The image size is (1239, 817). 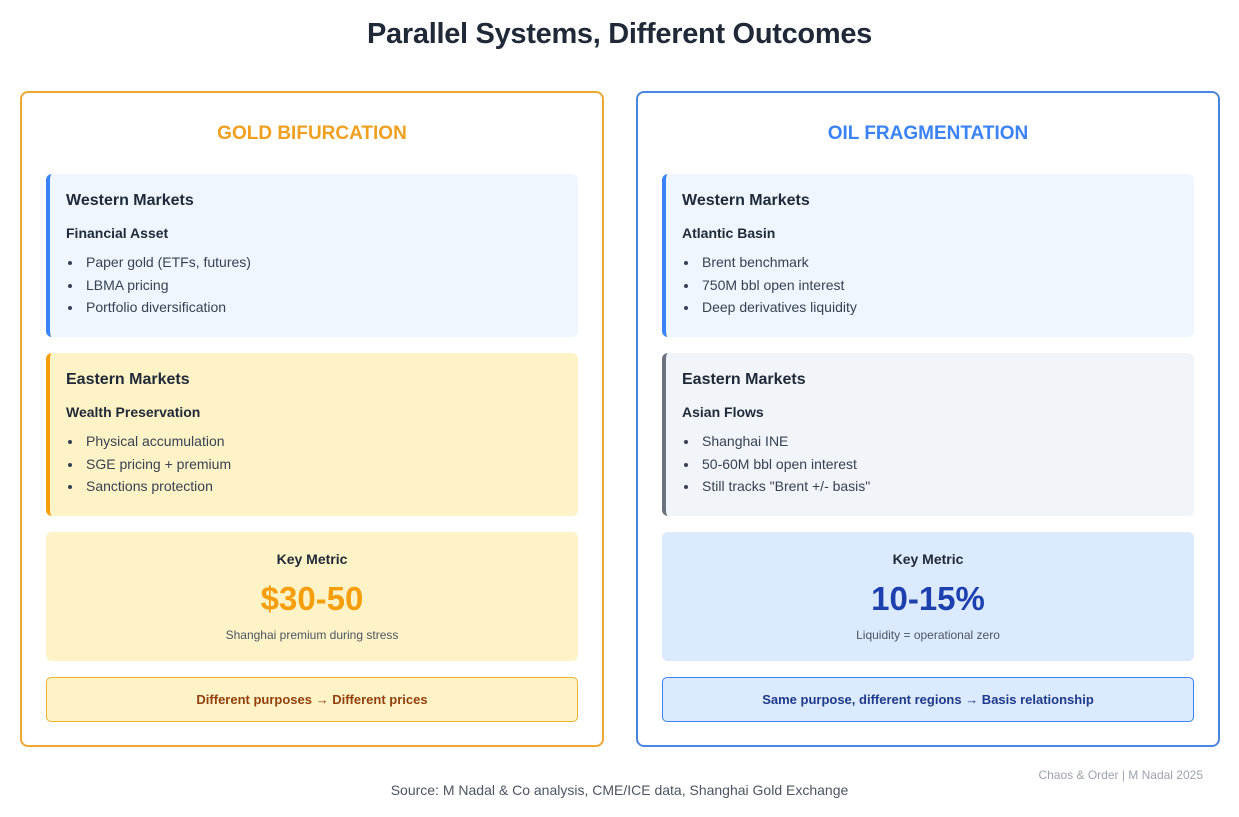 What do you see at coordinates (729, 233) in the screenshot?
I see `oil-western-subtitle: Atlantic Basin` at bounding box center [729, 233].